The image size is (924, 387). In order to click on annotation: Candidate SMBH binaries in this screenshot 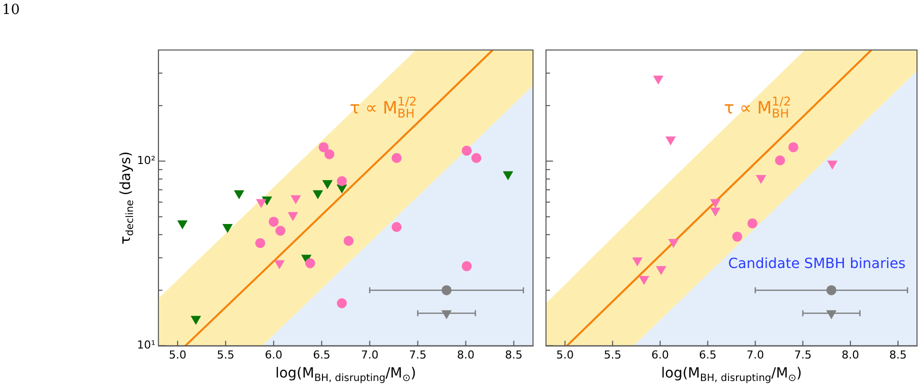, I will do `click(817, 264)`.